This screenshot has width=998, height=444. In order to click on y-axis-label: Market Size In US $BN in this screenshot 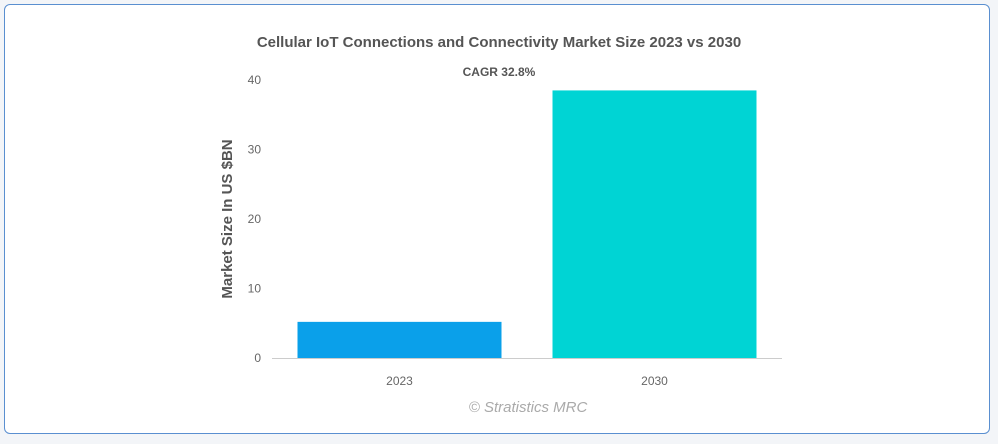, I will do `click(227, 218)`.